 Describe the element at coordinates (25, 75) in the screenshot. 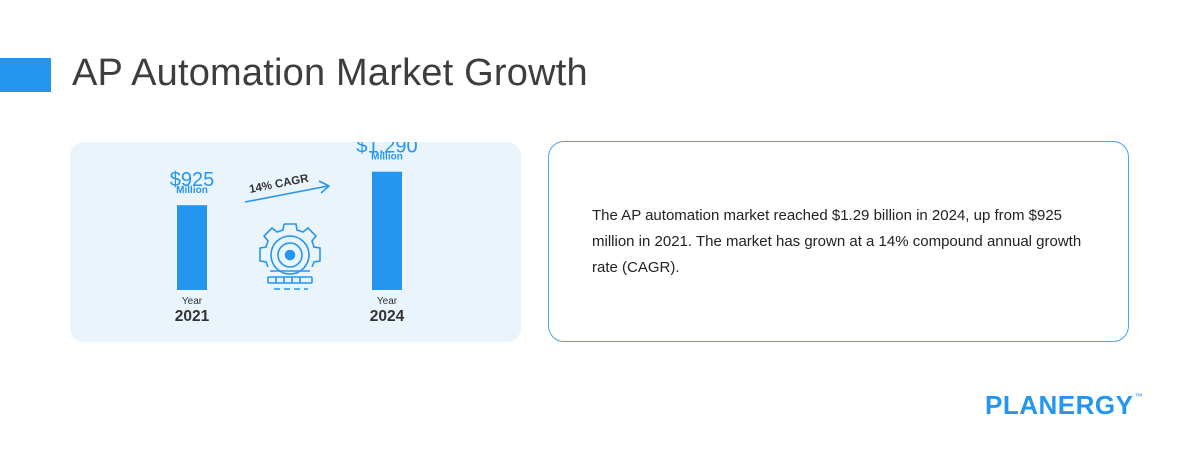

I see `title-accent-block` at that location.